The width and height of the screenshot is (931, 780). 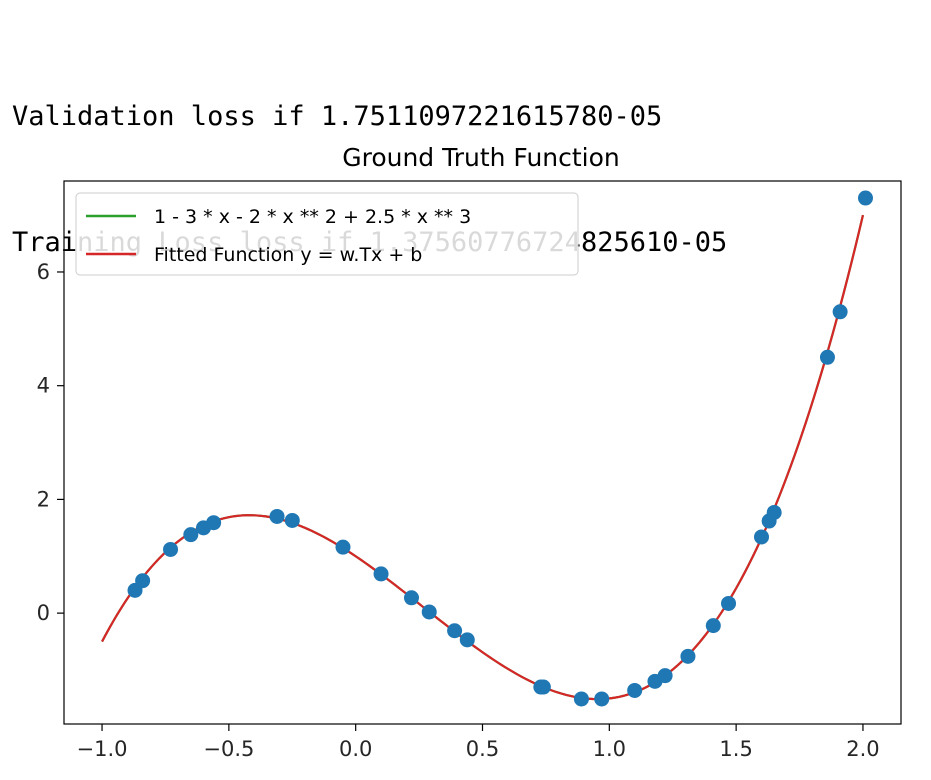 I want to click on x-tick-label: 1.0, so click(x=609, y=749).